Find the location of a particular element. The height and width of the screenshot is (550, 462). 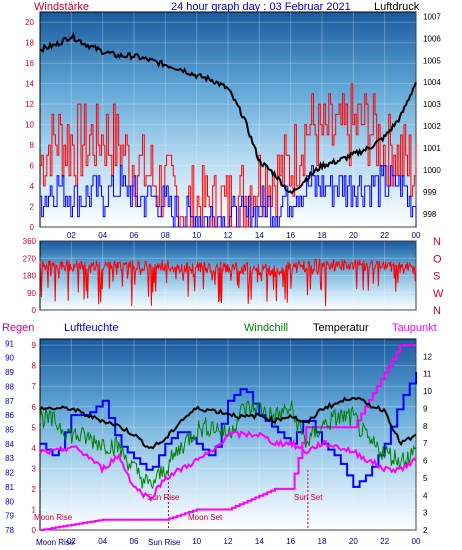

rain-tick-label: 8 is located at coordinates (34, 366).